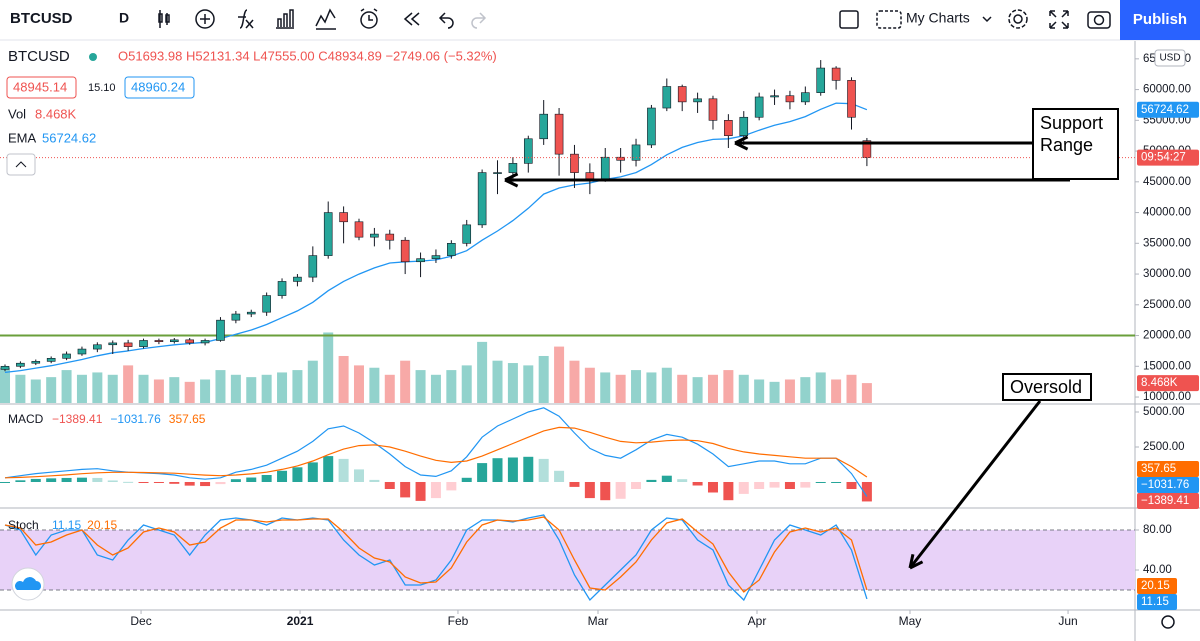 Image resolution: width=1200 pixels, height=641 pixels. Describe the element at coordinates (1157, 530) in the screenshot. I see `y-tick-label: 80.00` at that location.